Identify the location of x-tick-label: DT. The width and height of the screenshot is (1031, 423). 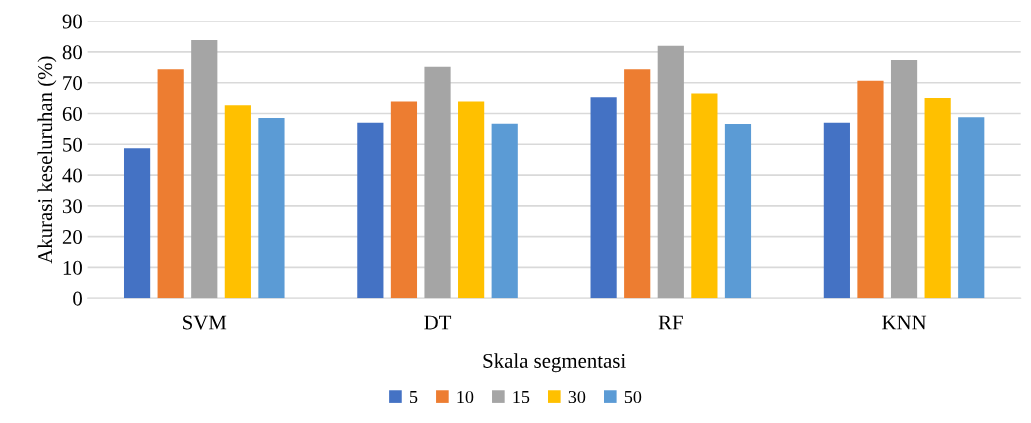
(438, 322).